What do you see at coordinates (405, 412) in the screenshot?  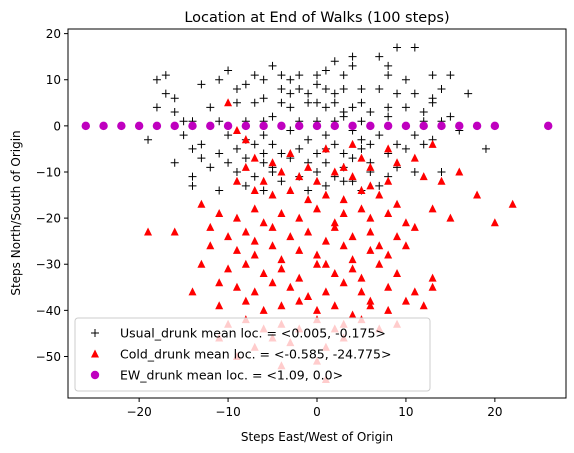 I see `x-tick-label: 10` at bounding box center [405, 412].